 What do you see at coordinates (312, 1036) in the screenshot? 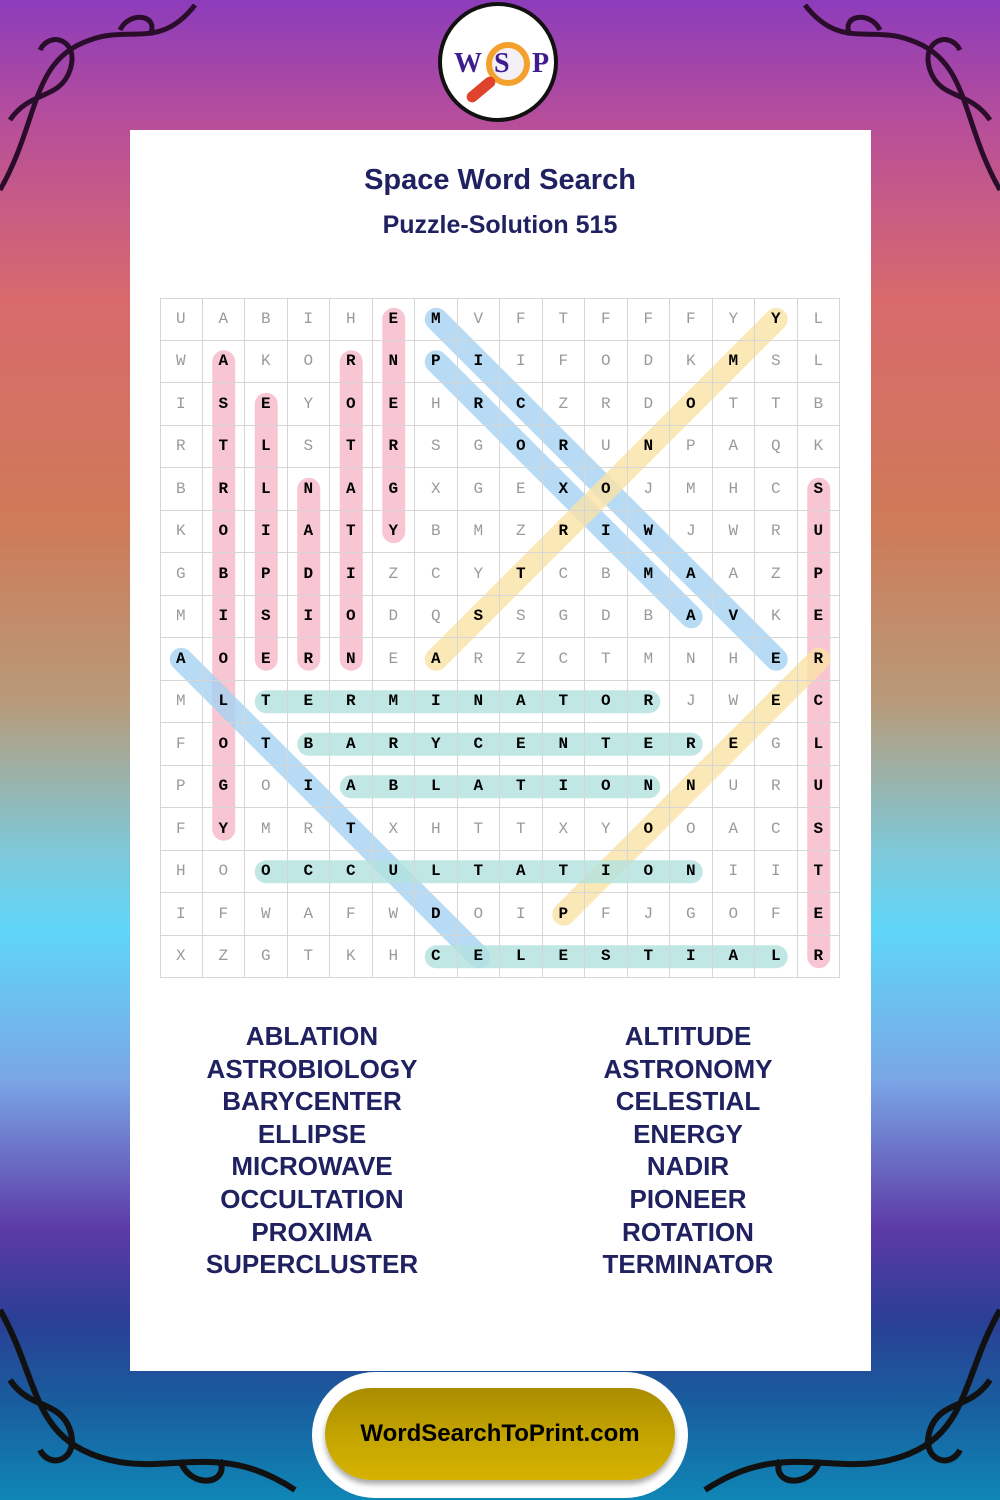
I see `word-list-item: ABLATION` at bounding box center [312, 1036].